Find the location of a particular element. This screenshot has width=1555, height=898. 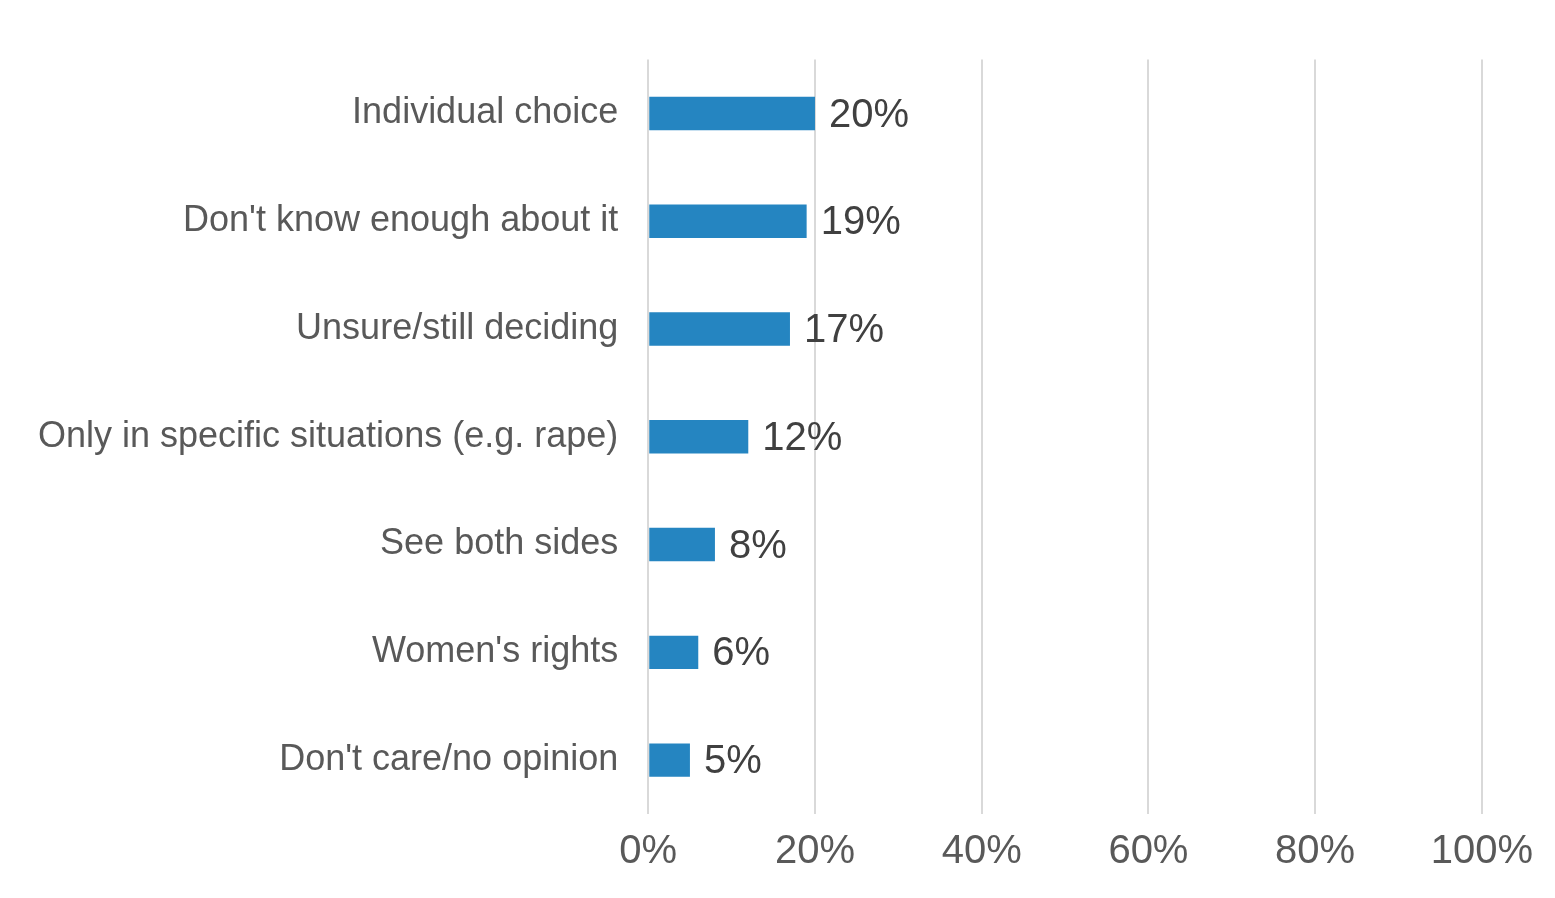

data-label: 19% is located at coordinates (860, 220).